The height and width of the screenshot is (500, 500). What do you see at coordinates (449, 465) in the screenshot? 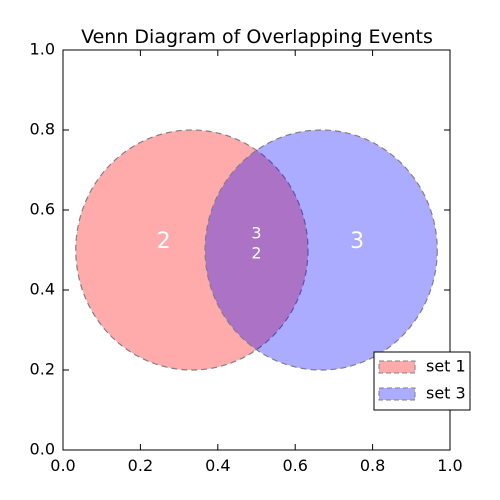
I see `x-tick-label: 1.0` at bounding box center [449, 465].